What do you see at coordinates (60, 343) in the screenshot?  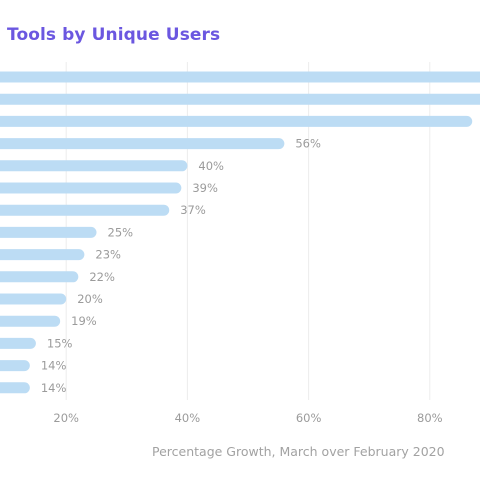 I see `bar-value-label: 15%` at bounding box center [60, 343].